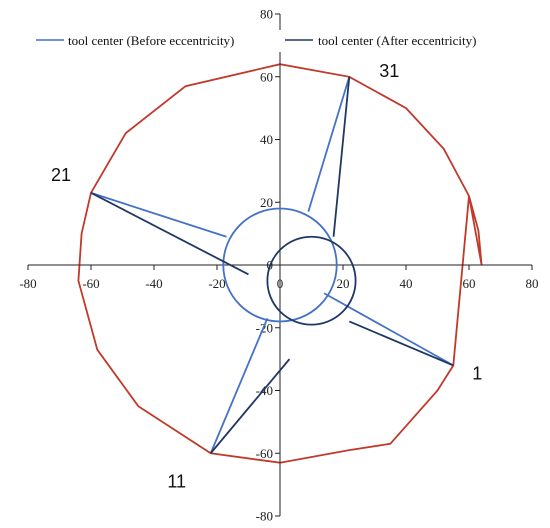 This screenshot has height=528, width=550. What do you see at coordinates (532, 283) in the screenshot?
I see `x-tick-label: 80` at bounding box center [532, 283].